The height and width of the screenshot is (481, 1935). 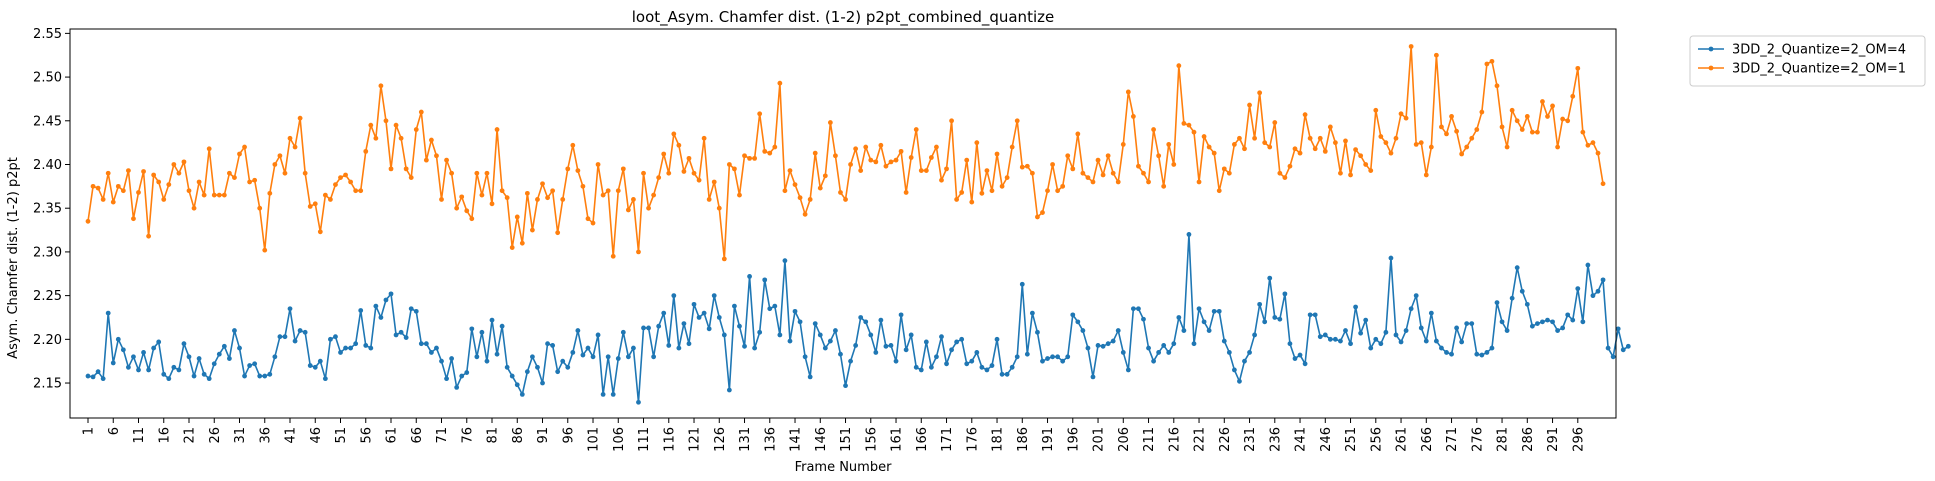 I want to click on x-tick-label: 201, so click(x=1099, y=439).